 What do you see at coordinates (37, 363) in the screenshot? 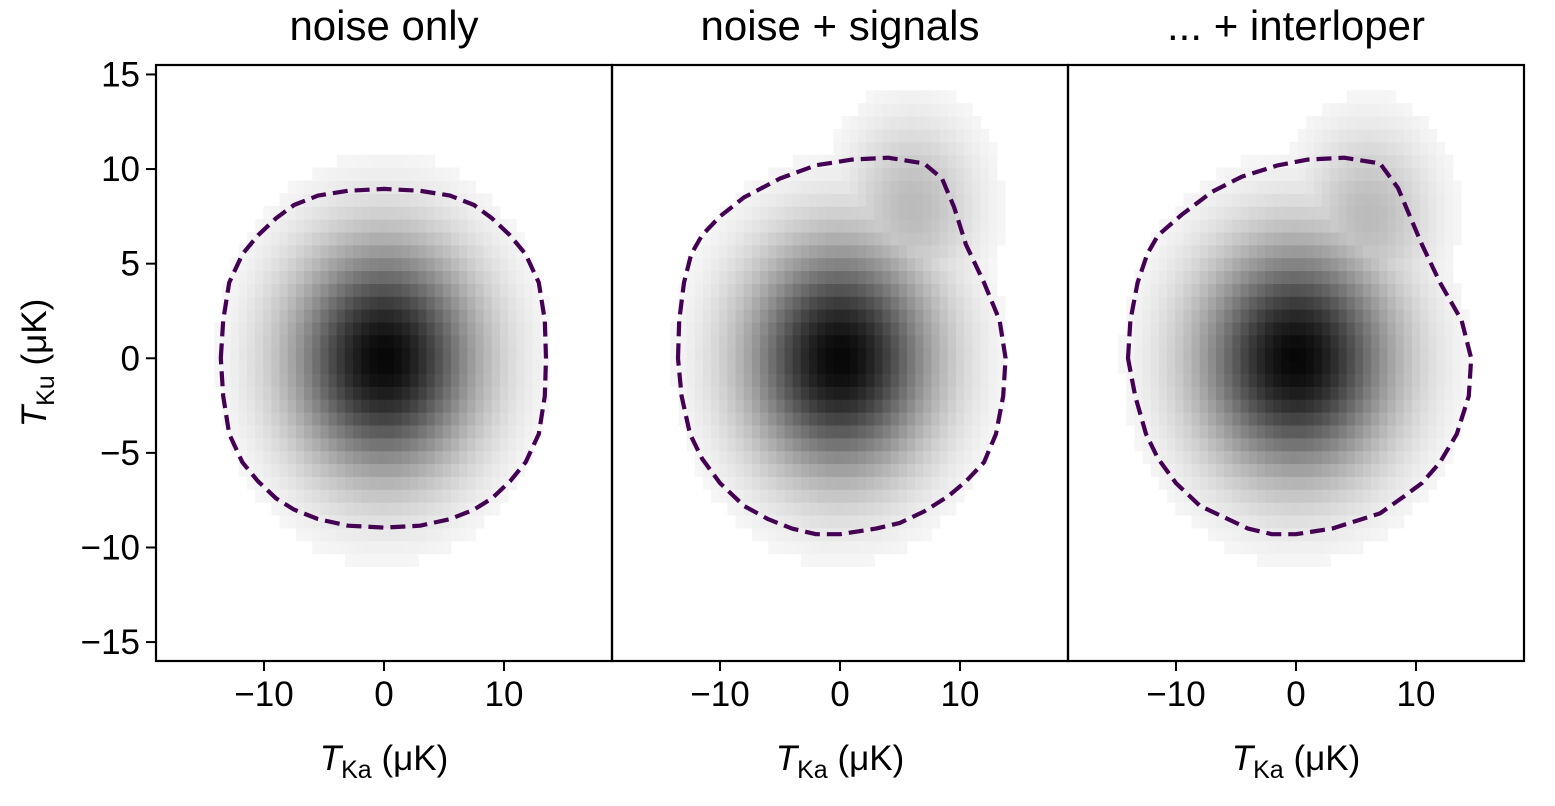
I see `y-axis-label: TKu (μK)` at bounding box center [37, 363].